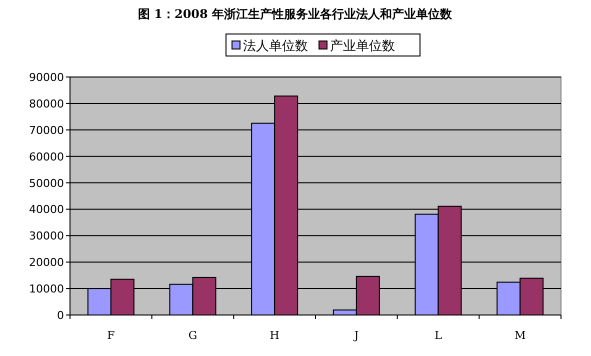 The image size is (591, 356). I want to click on y-tick-label: 50000, so click(46, 183).